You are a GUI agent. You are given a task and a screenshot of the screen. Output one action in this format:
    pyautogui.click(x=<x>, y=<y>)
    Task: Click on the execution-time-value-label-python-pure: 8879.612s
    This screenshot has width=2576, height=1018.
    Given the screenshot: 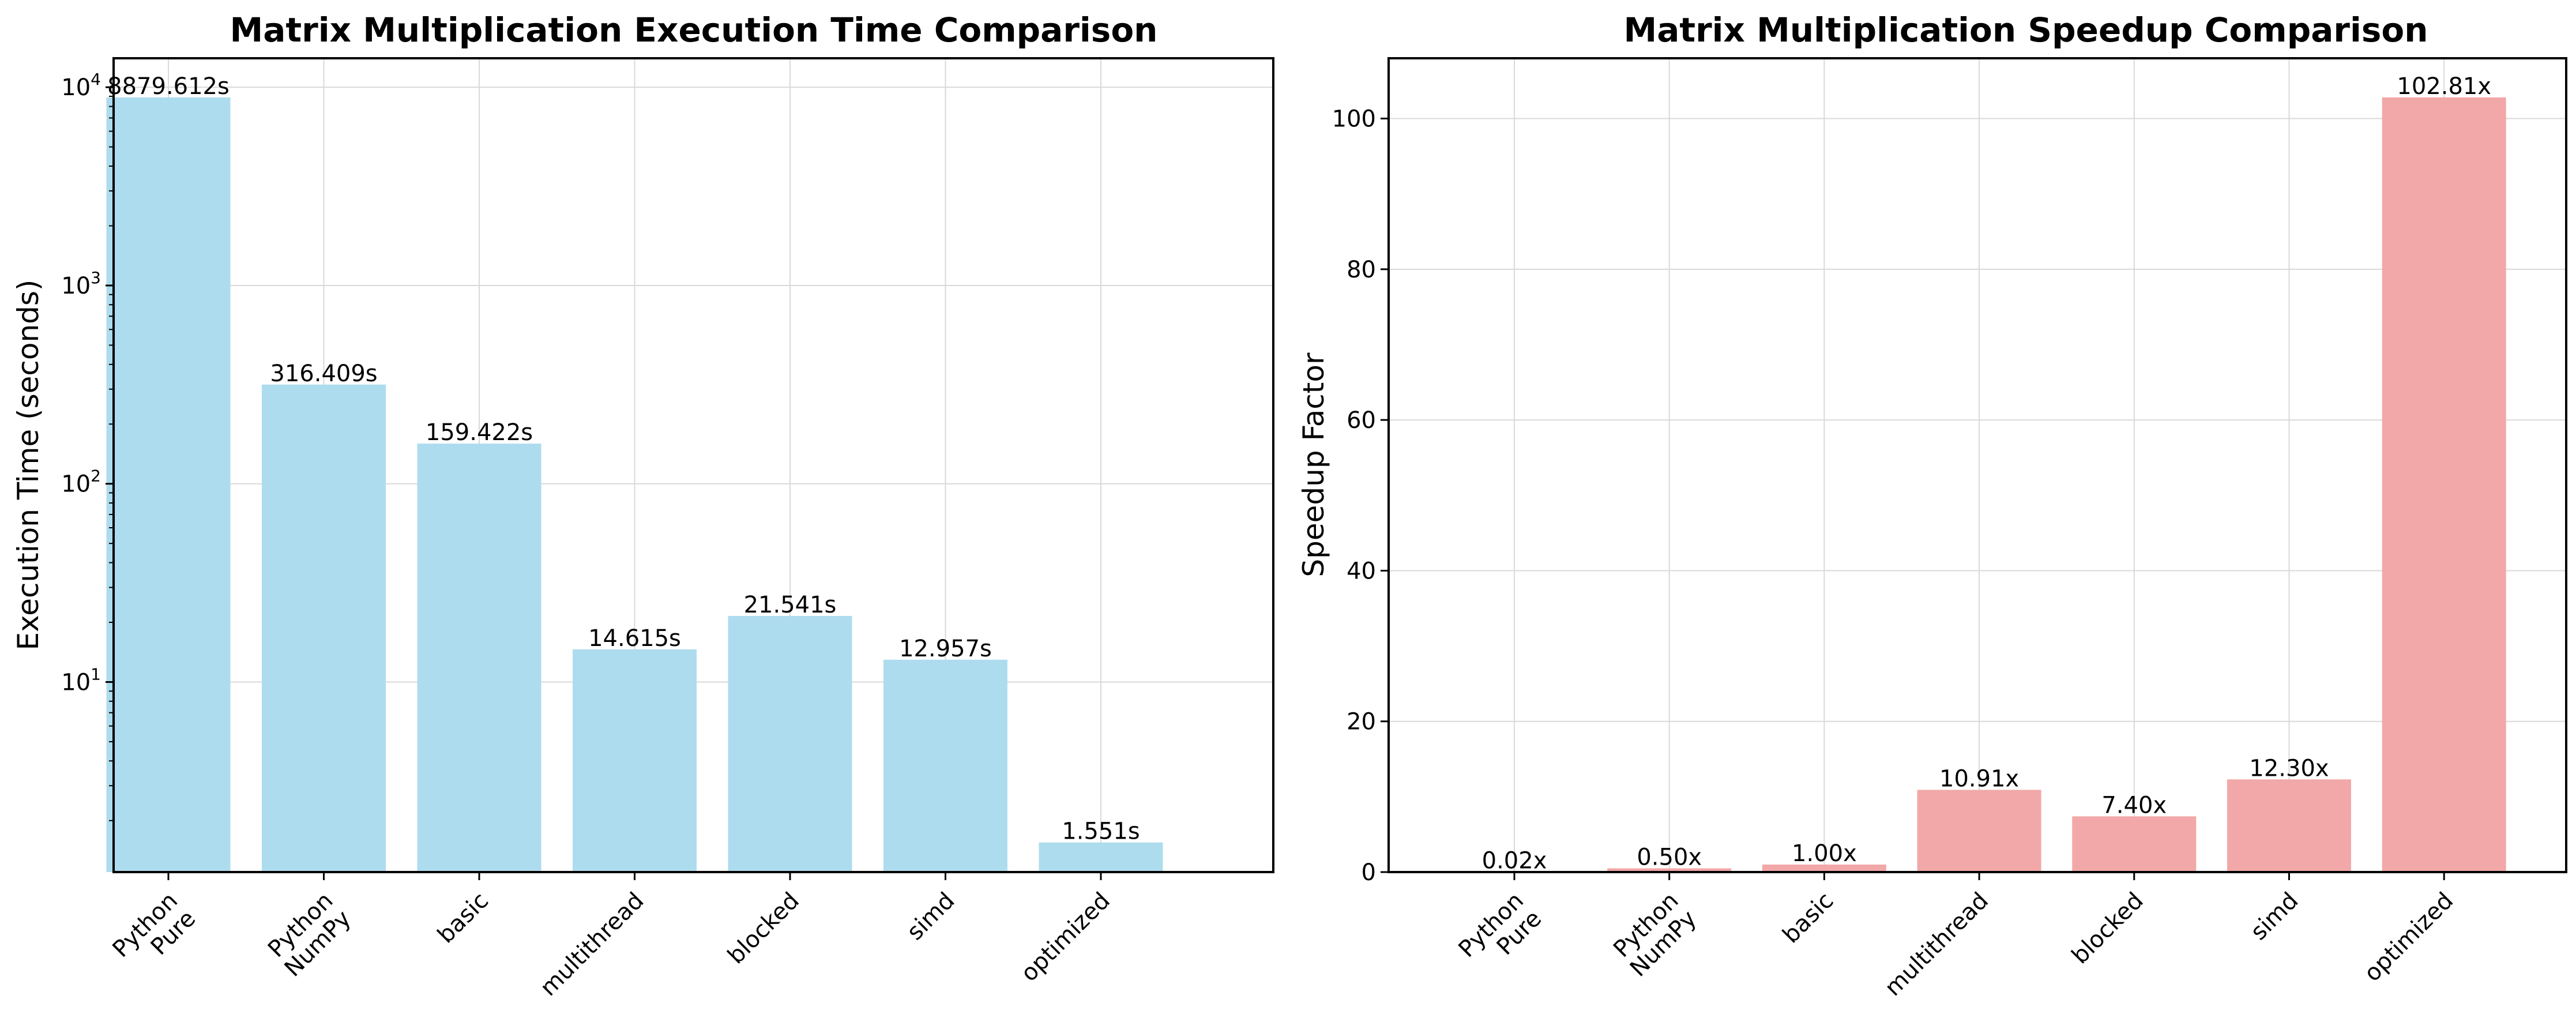 What is the action you would take?
    pyautogui.click(x=168, y=86)
    